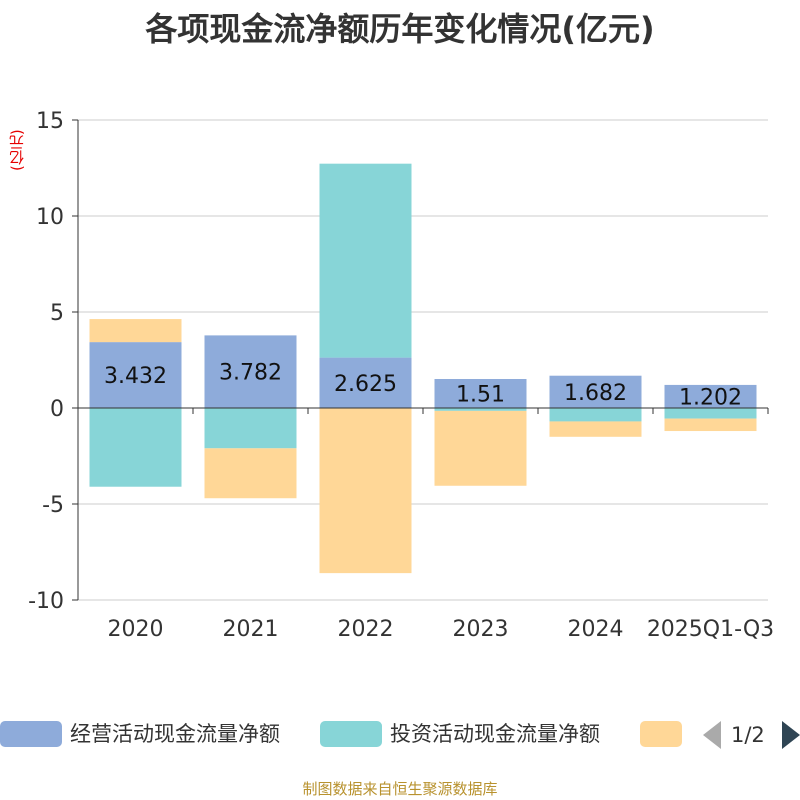 This screenshot has height=800, width=800. Describe the element at coordinates (57, 409) in the screenshot. I see `y-tick-label: 0` at that location.